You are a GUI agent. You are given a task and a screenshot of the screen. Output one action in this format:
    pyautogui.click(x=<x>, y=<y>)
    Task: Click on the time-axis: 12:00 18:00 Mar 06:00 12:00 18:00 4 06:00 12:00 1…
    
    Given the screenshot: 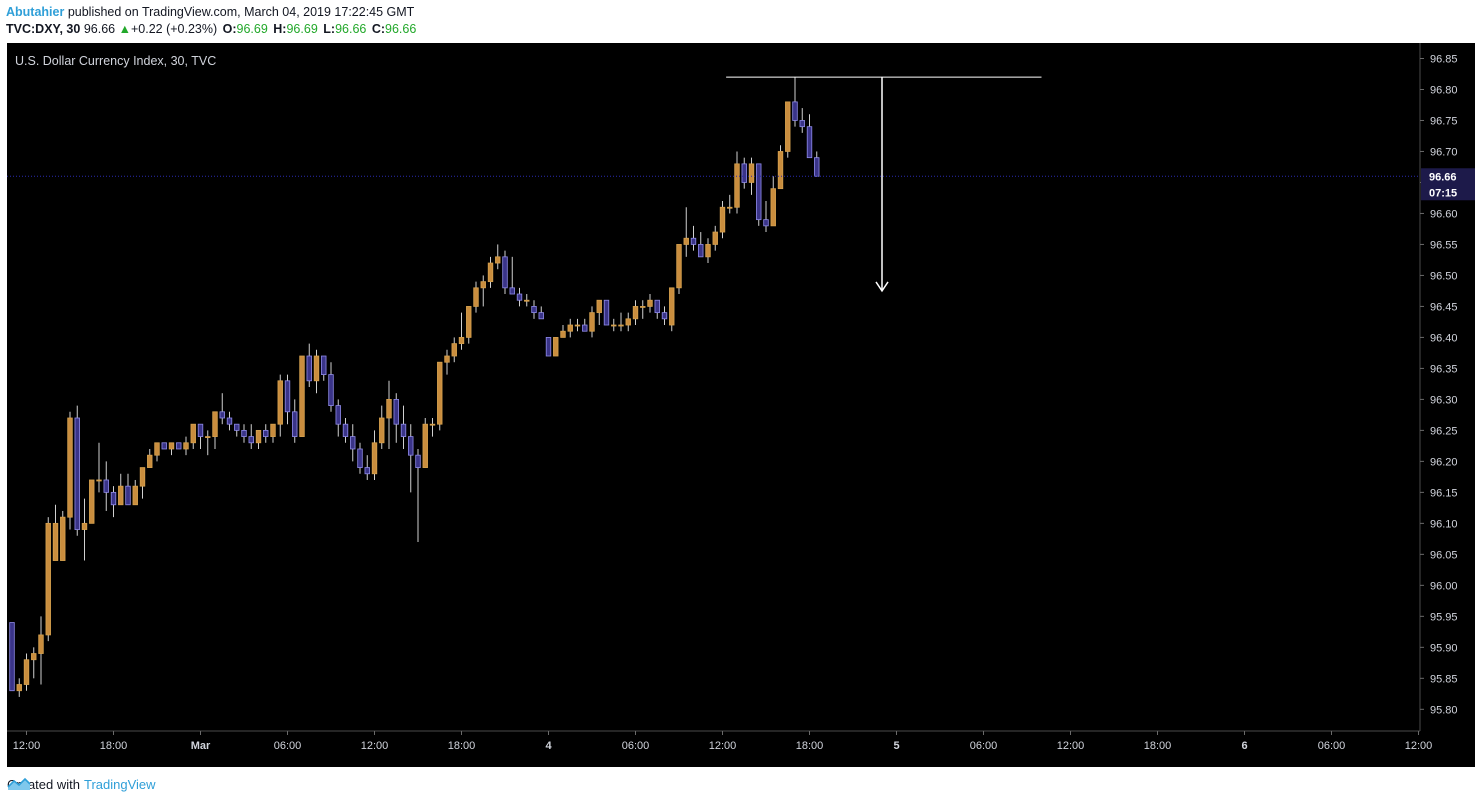 What is the action you would take?
    pyautogui.click(x=720, y=741)
    